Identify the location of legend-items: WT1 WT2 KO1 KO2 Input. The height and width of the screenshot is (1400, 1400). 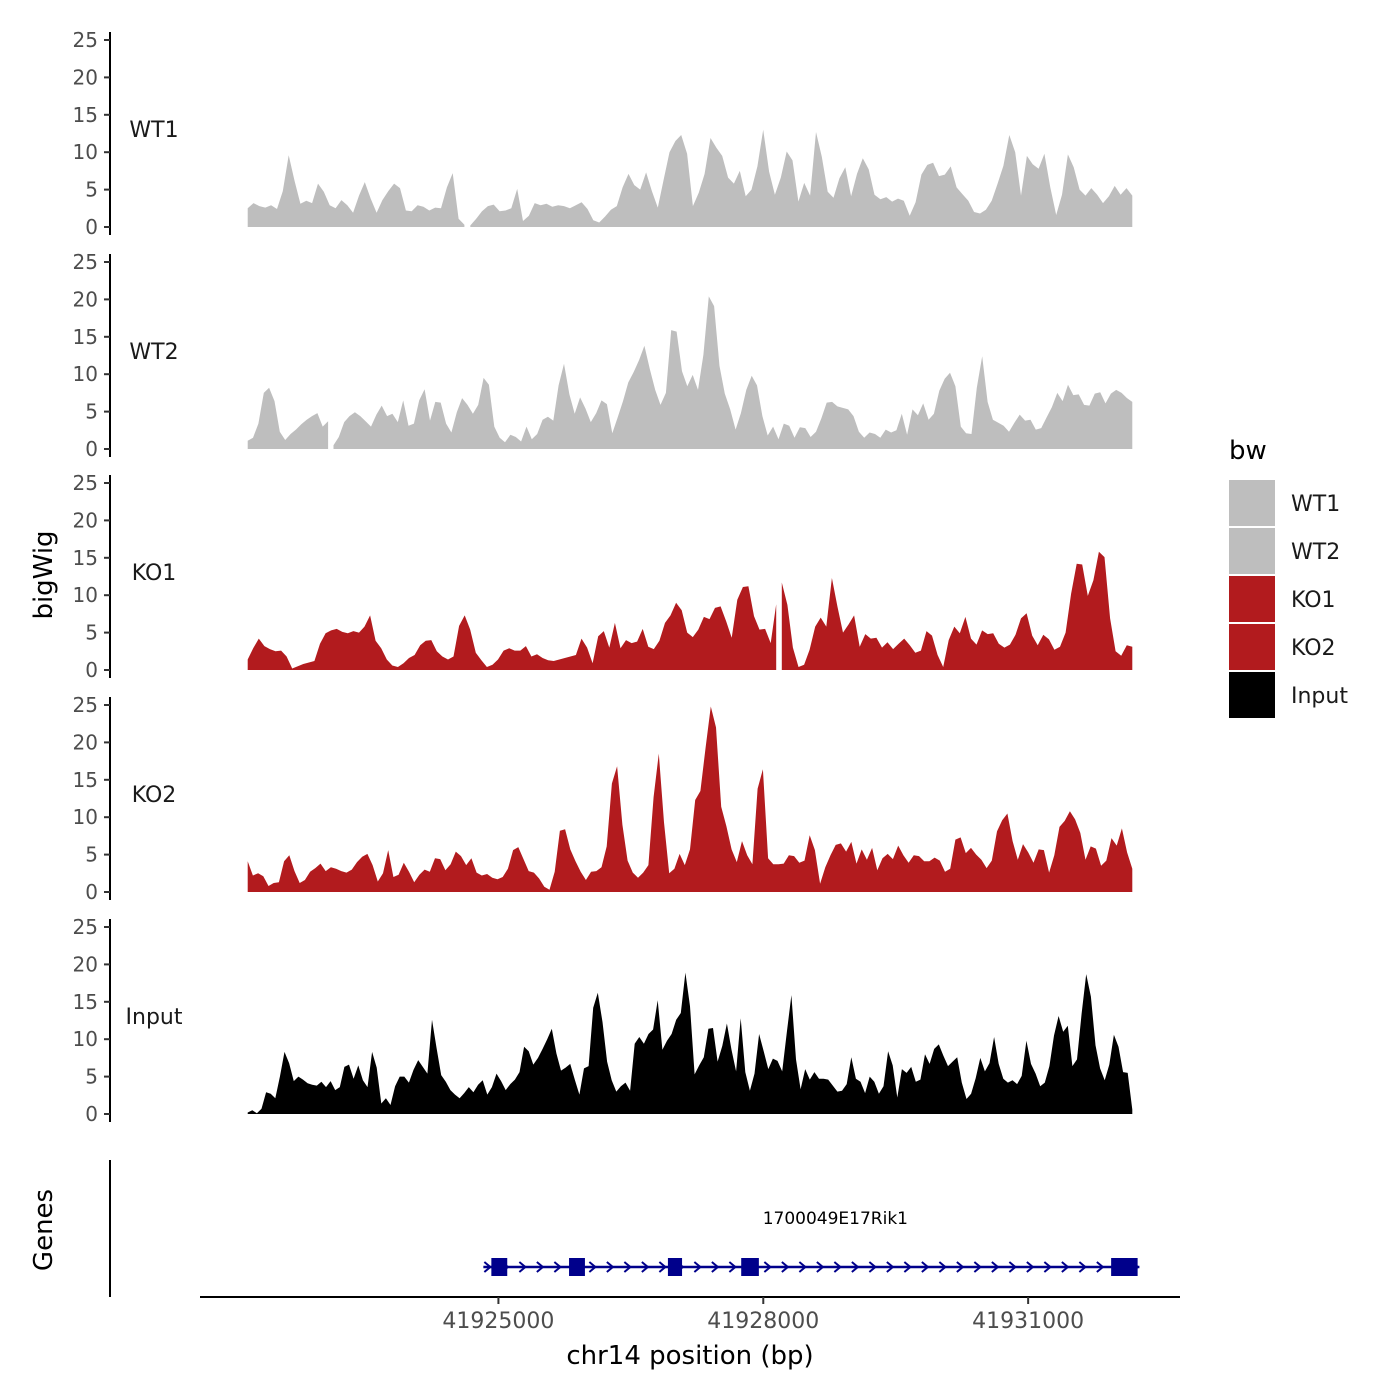
(1288, 599).